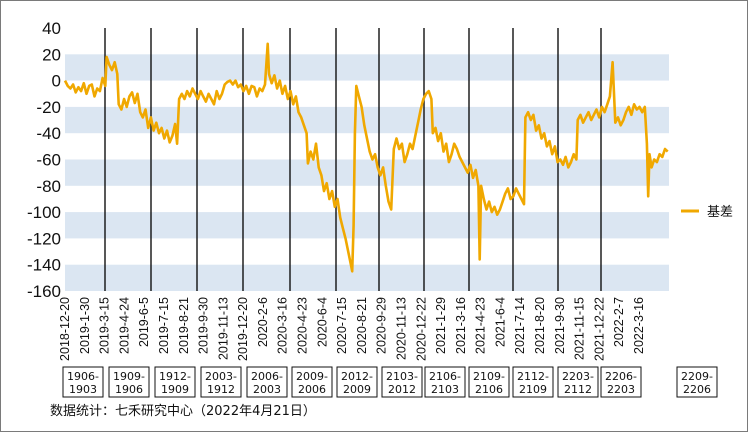 Image resolution: width=748 pixels, height=433 pixels. I want to click on x-tick-label: 2022-3-16, so click(639, 325).